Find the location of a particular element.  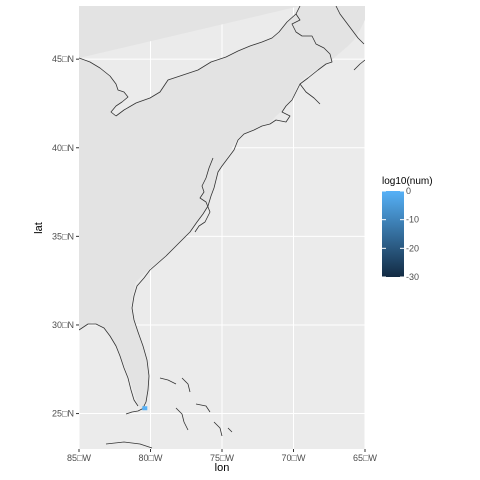

highlight-data-point is located at coordinates (145, 408).